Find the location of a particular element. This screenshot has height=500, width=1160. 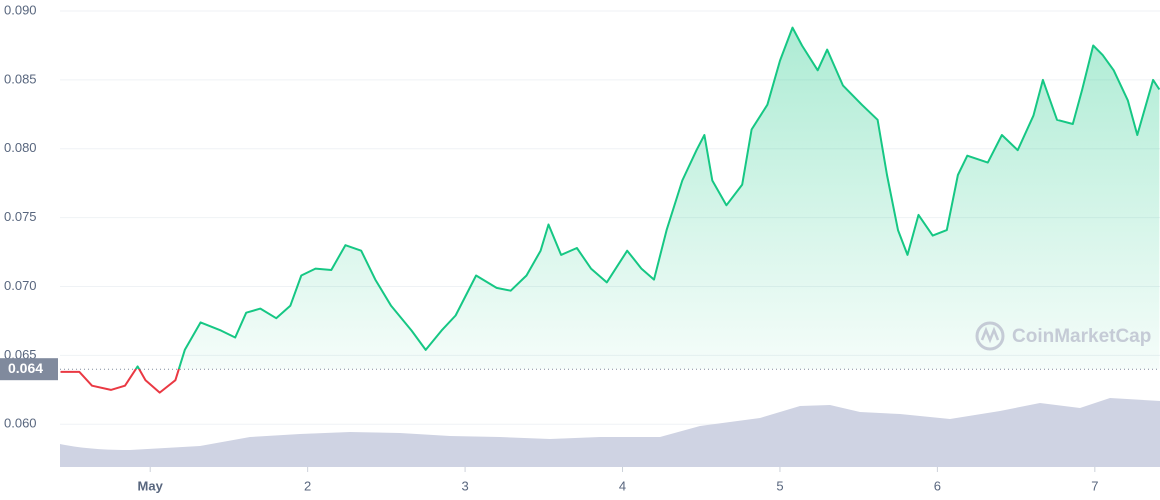

x-tick-label: 5 is located at coordinates (779, 485).